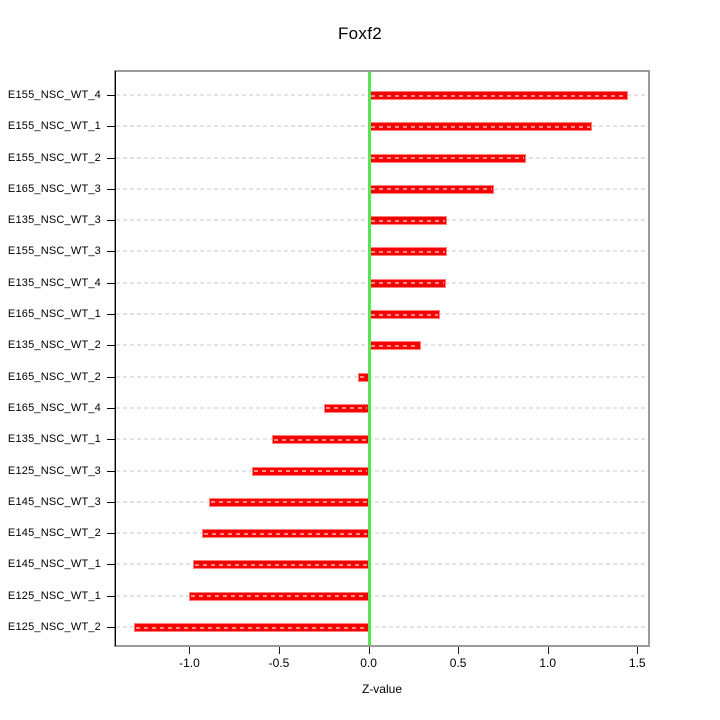  What do you see at coordinates (54, 439) in the screenshot?
I see `category-label: E135_NSC_WT_1` at bounding box center [54, 439].